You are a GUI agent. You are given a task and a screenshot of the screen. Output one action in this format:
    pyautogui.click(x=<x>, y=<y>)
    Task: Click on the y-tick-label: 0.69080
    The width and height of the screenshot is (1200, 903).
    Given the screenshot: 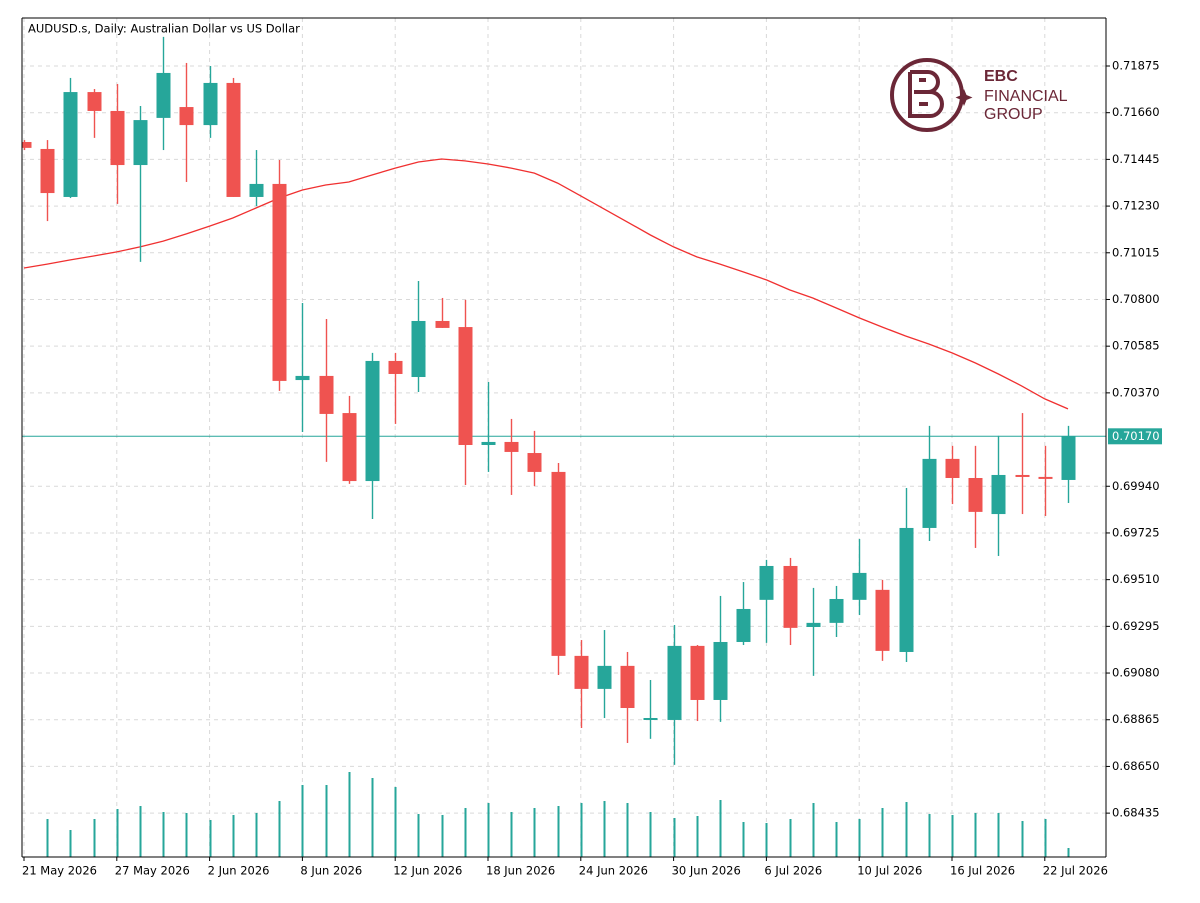 What is the action you would take?
    pyautogui.click(x=1136, y=673)
    